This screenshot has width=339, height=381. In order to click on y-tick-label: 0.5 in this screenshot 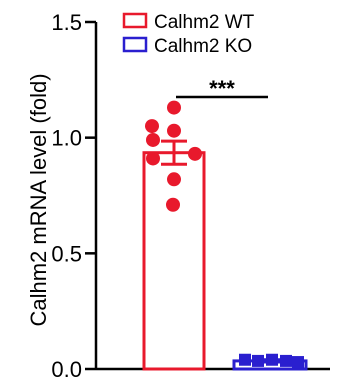, I will do `click(66, 253)`.